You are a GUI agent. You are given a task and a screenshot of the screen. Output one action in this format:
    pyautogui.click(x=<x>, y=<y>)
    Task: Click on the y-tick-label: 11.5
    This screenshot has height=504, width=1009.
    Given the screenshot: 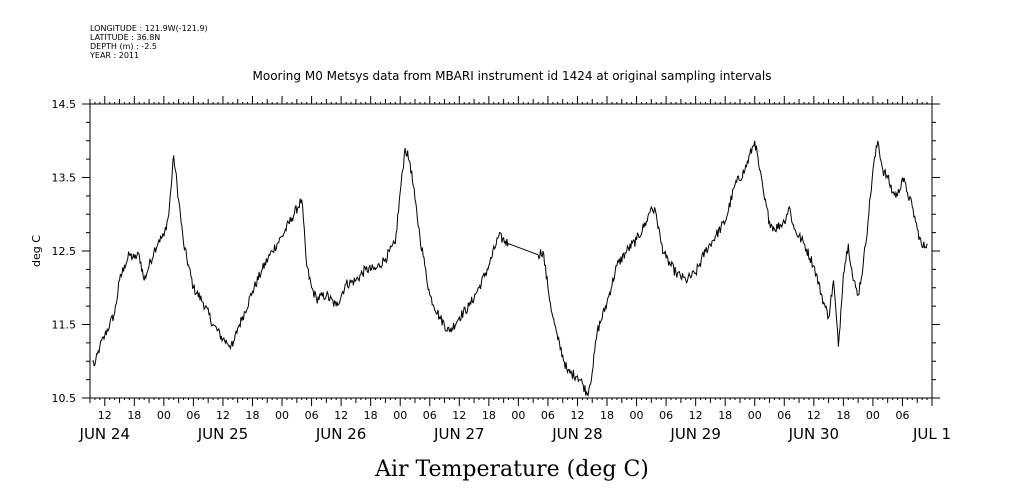 What is the action you would take?
    pyautogui.click(x=64, y=325)
    